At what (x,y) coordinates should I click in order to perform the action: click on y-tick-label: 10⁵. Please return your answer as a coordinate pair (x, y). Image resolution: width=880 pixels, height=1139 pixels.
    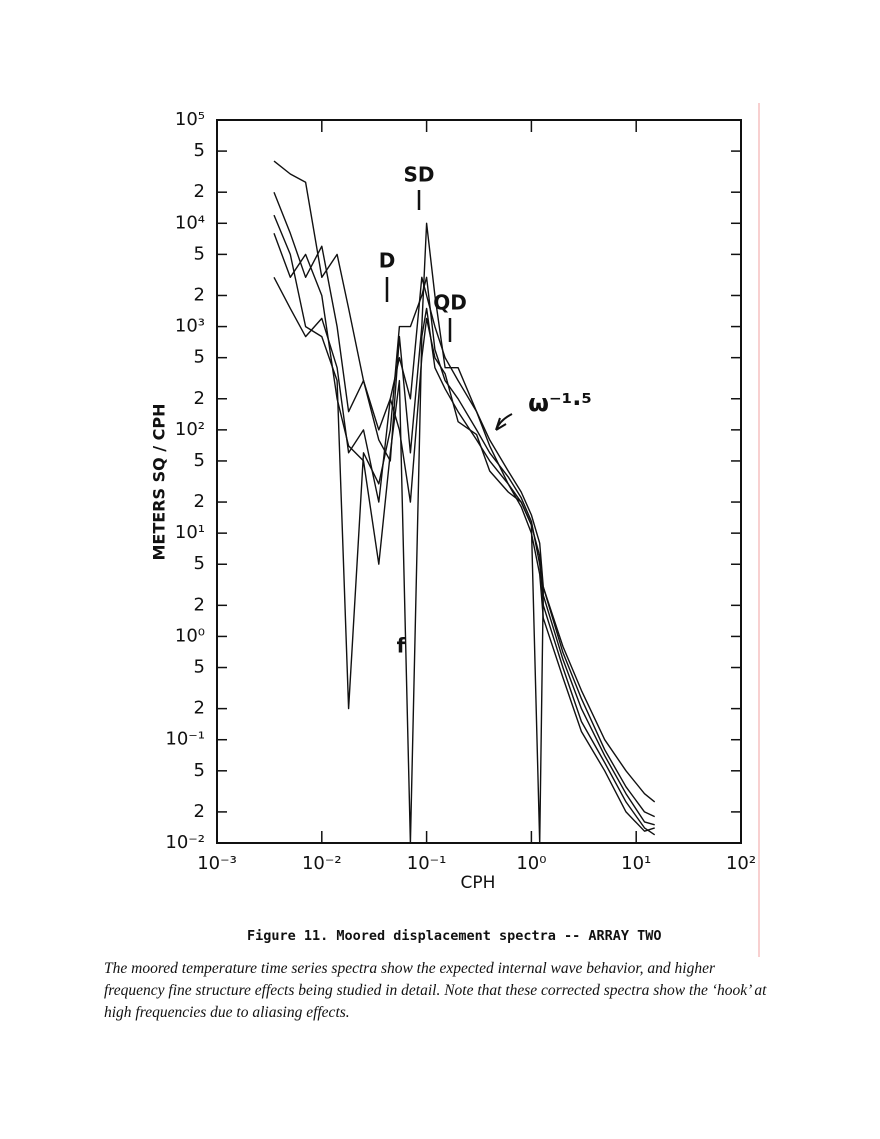
    Looking at the image, I should click on (190, 119).